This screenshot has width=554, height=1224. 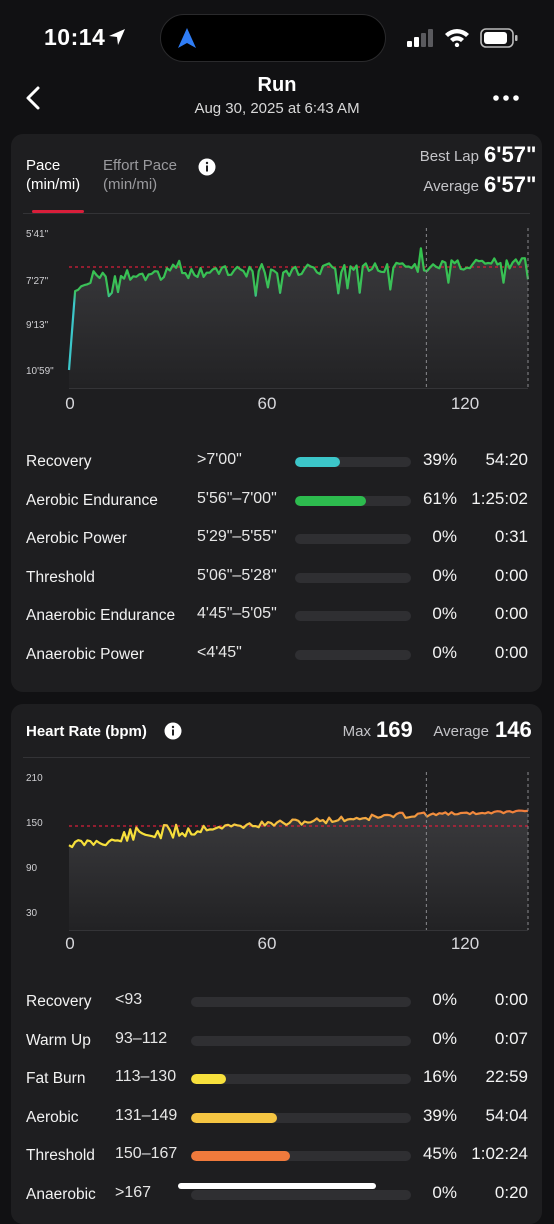 I want to click on tab-effort-pace: Effort Pace (min/mi), so click(x=140, y=175).